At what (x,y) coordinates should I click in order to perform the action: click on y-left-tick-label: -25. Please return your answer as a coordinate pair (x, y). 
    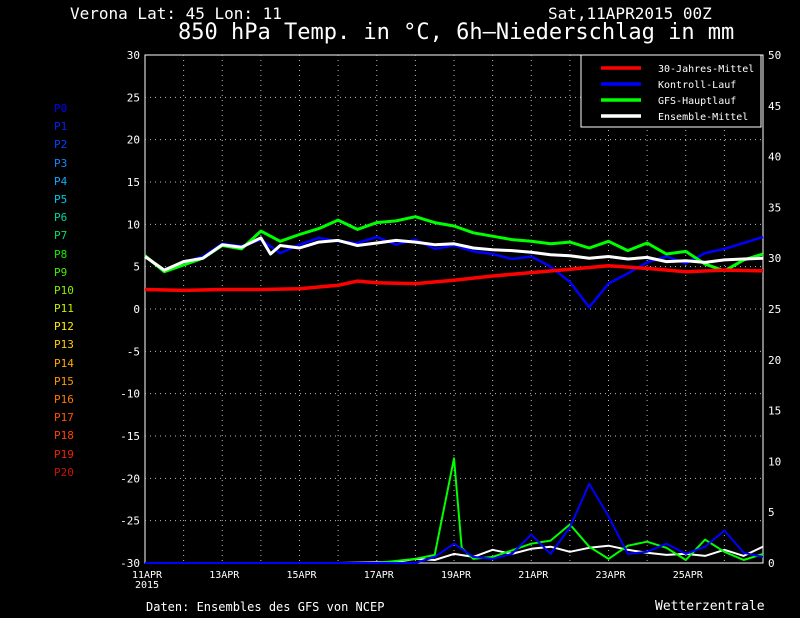
    Looking at the image, I should click on (130, 521).